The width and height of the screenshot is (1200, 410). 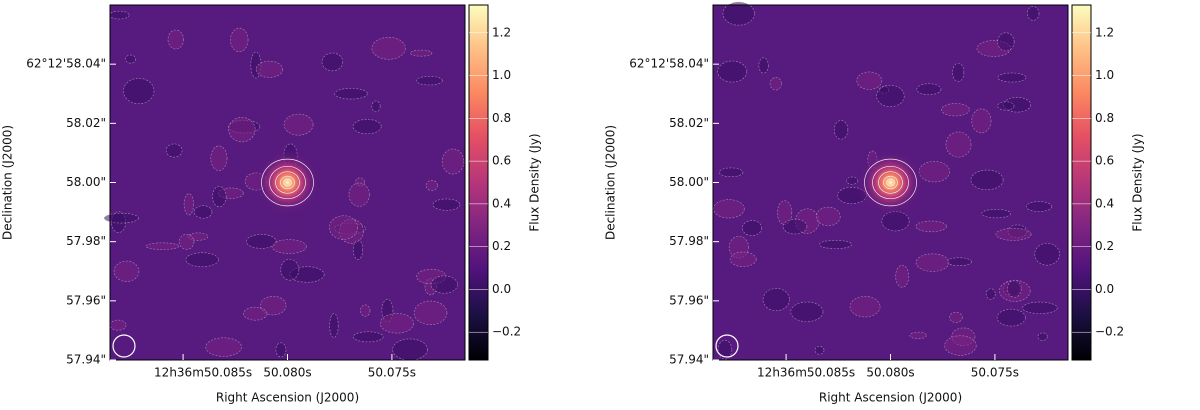 What do you see at coordinates (203, 373) in the screenshot?
I see `x-tick-label: 12h36m50.085s` at bounding box center [203, 373].